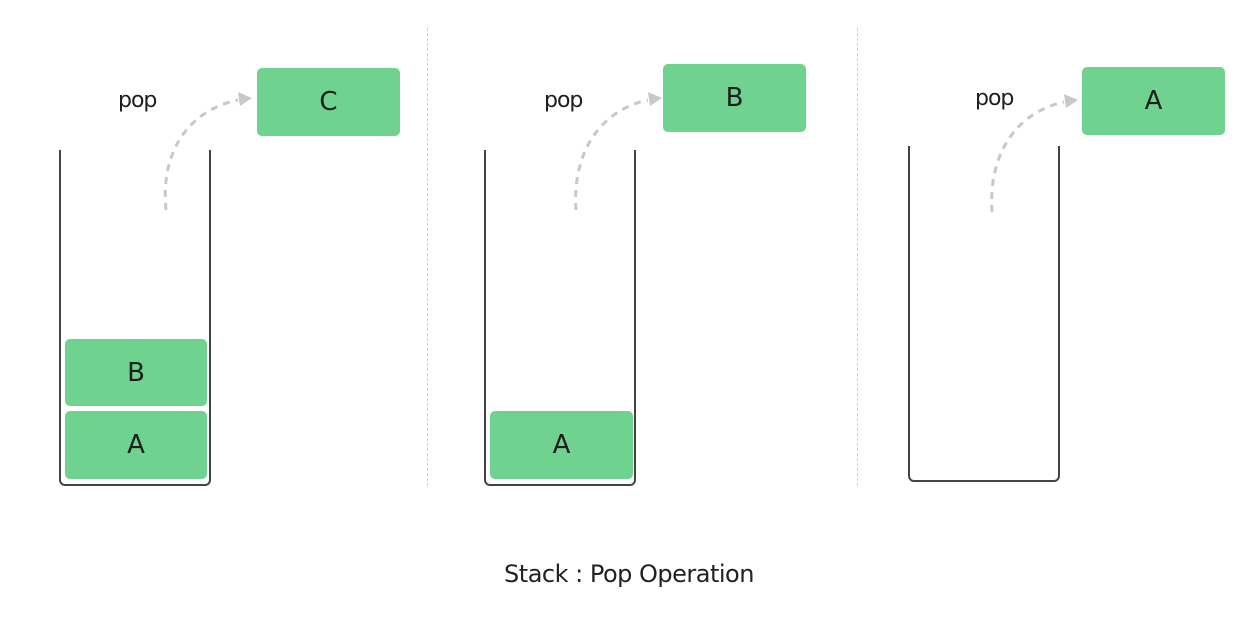  Describe the element at coordinates (629, 574) in the screenshot. I see `diagram-caption: Stack : Pop Operation` at that location.